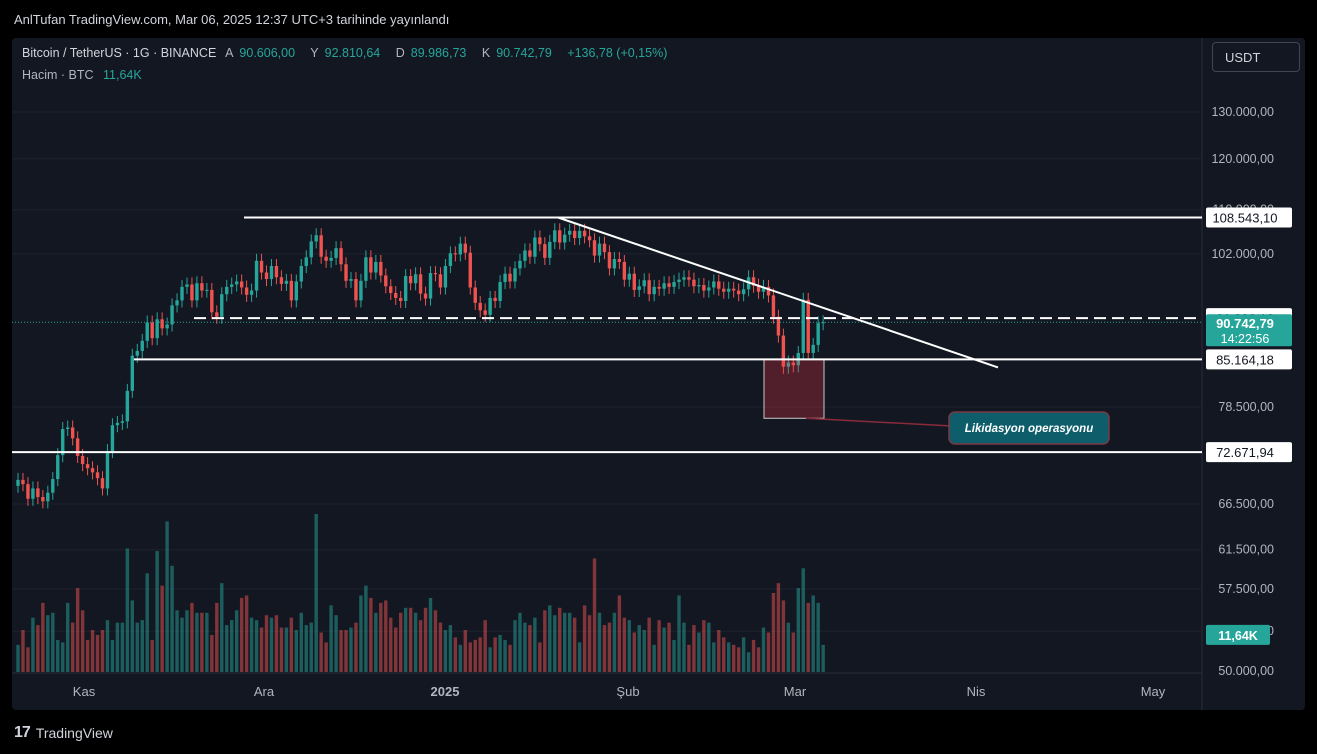 This screenshot has height=754, width=1317. I want to click on x-tick-label: Şub, so click(627, 691).